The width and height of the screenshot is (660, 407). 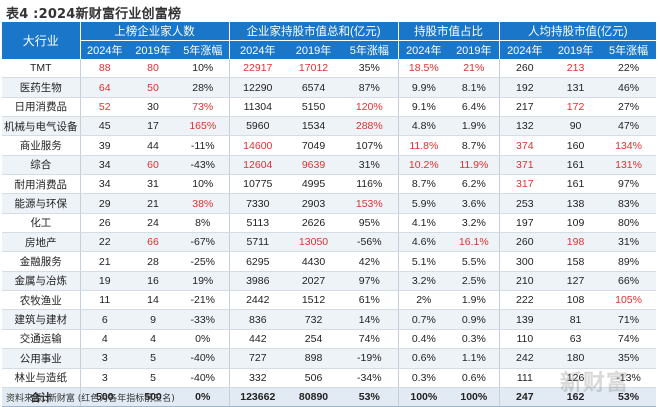 I want to click on header-group-per-capita: 人均持股市值(亿元), so click(x=578, y=31).